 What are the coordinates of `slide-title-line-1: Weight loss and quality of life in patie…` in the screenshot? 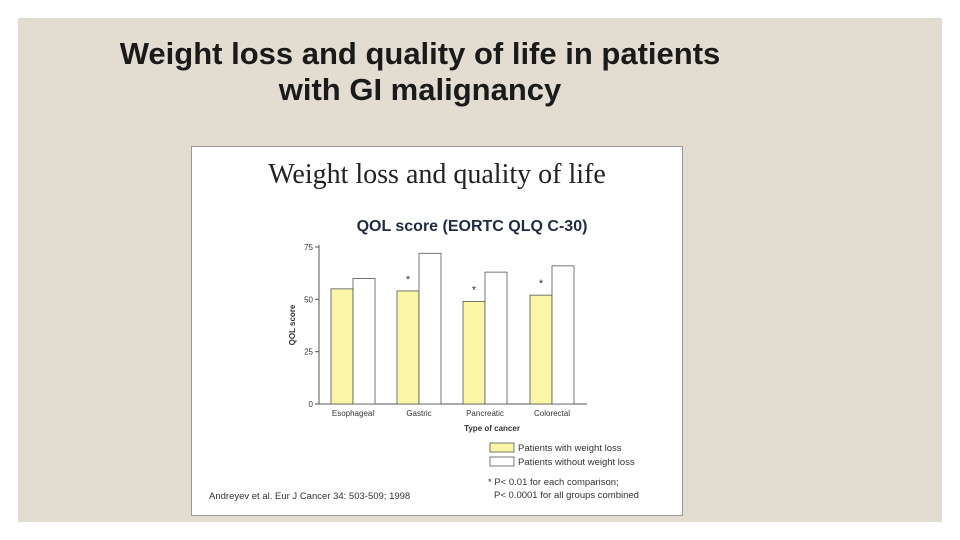 It's located at (420, 53).